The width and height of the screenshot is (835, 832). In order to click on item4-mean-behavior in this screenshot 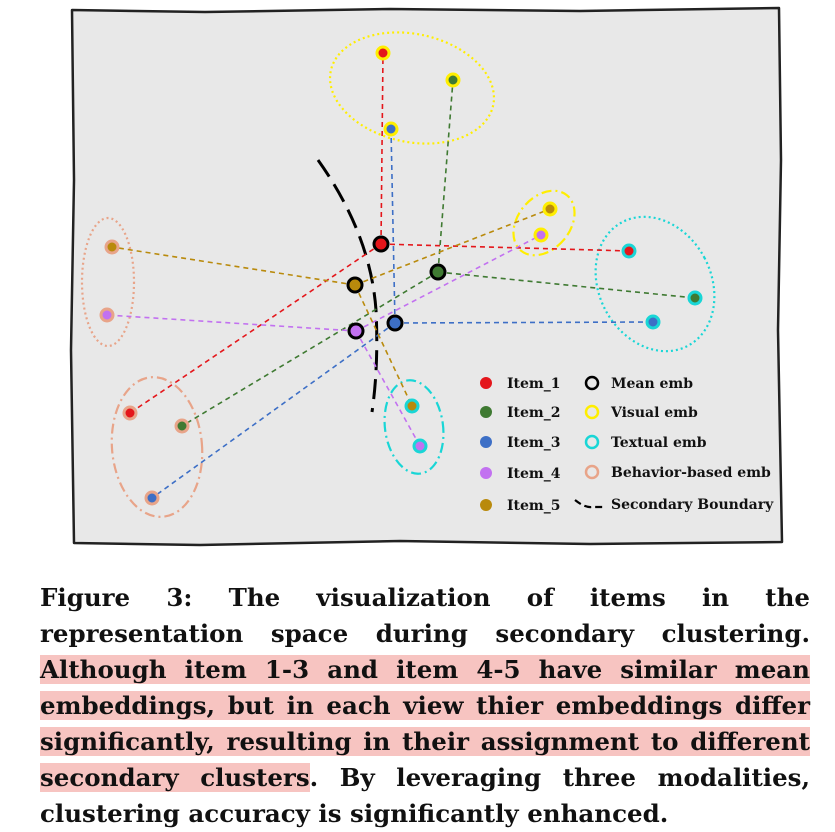, I will do `click(231, 323)`.